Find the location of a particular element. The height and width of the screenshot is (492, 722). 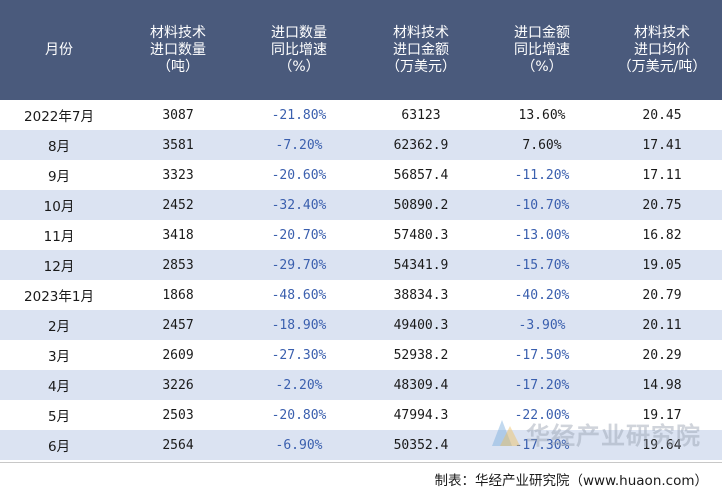

column-header-2: 进口数量 同比增速 （%） is located at coordinates (299, 50).